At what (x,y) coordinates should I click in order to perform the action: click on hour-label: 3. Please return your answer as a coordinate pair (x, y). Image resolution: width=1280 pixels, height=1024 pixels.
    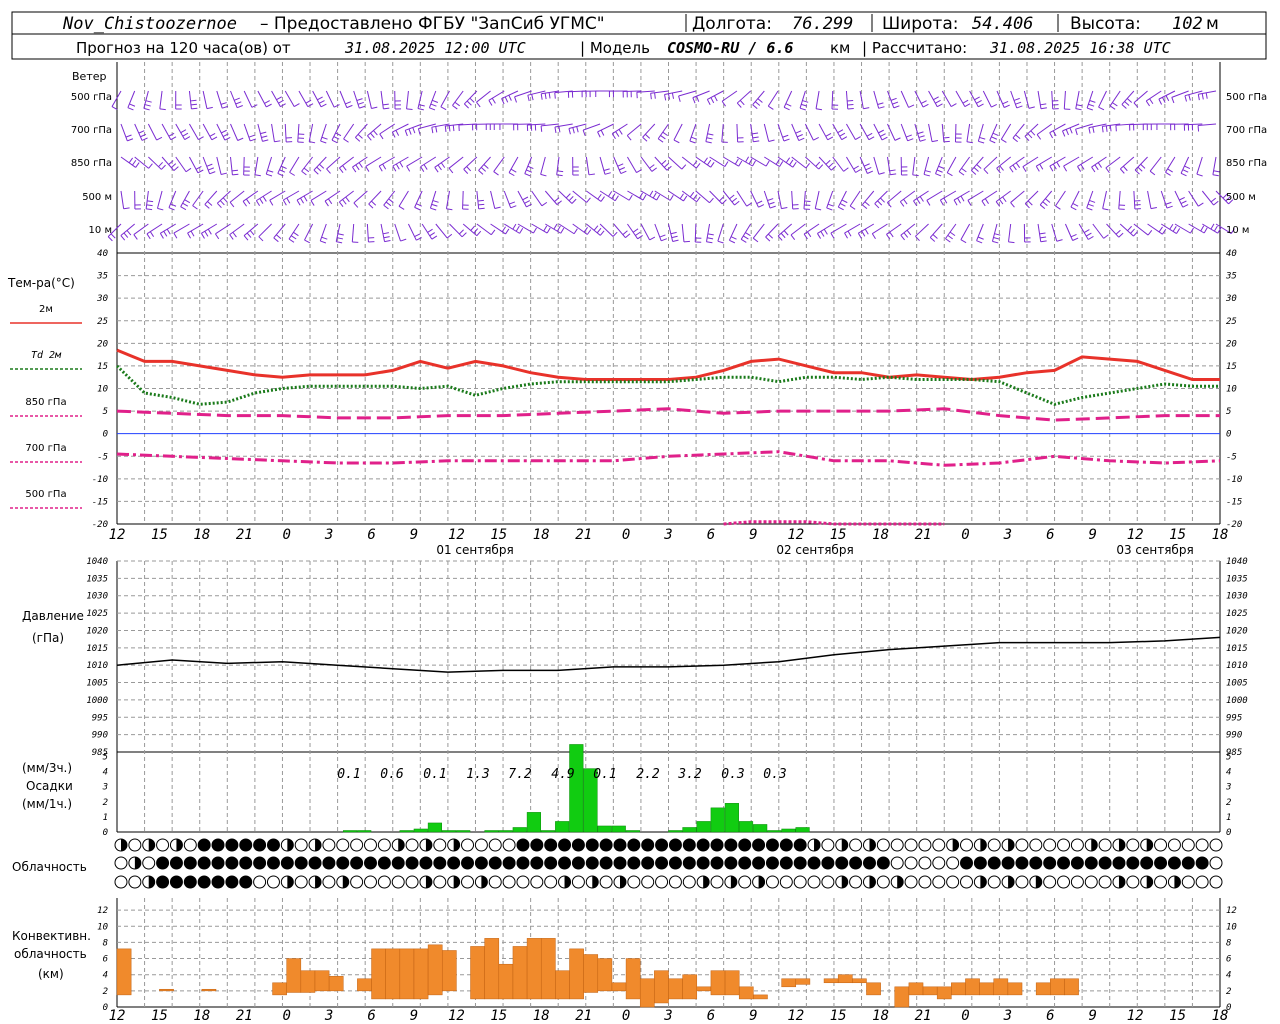
    Looking at the image, I should click on (667, 1016).